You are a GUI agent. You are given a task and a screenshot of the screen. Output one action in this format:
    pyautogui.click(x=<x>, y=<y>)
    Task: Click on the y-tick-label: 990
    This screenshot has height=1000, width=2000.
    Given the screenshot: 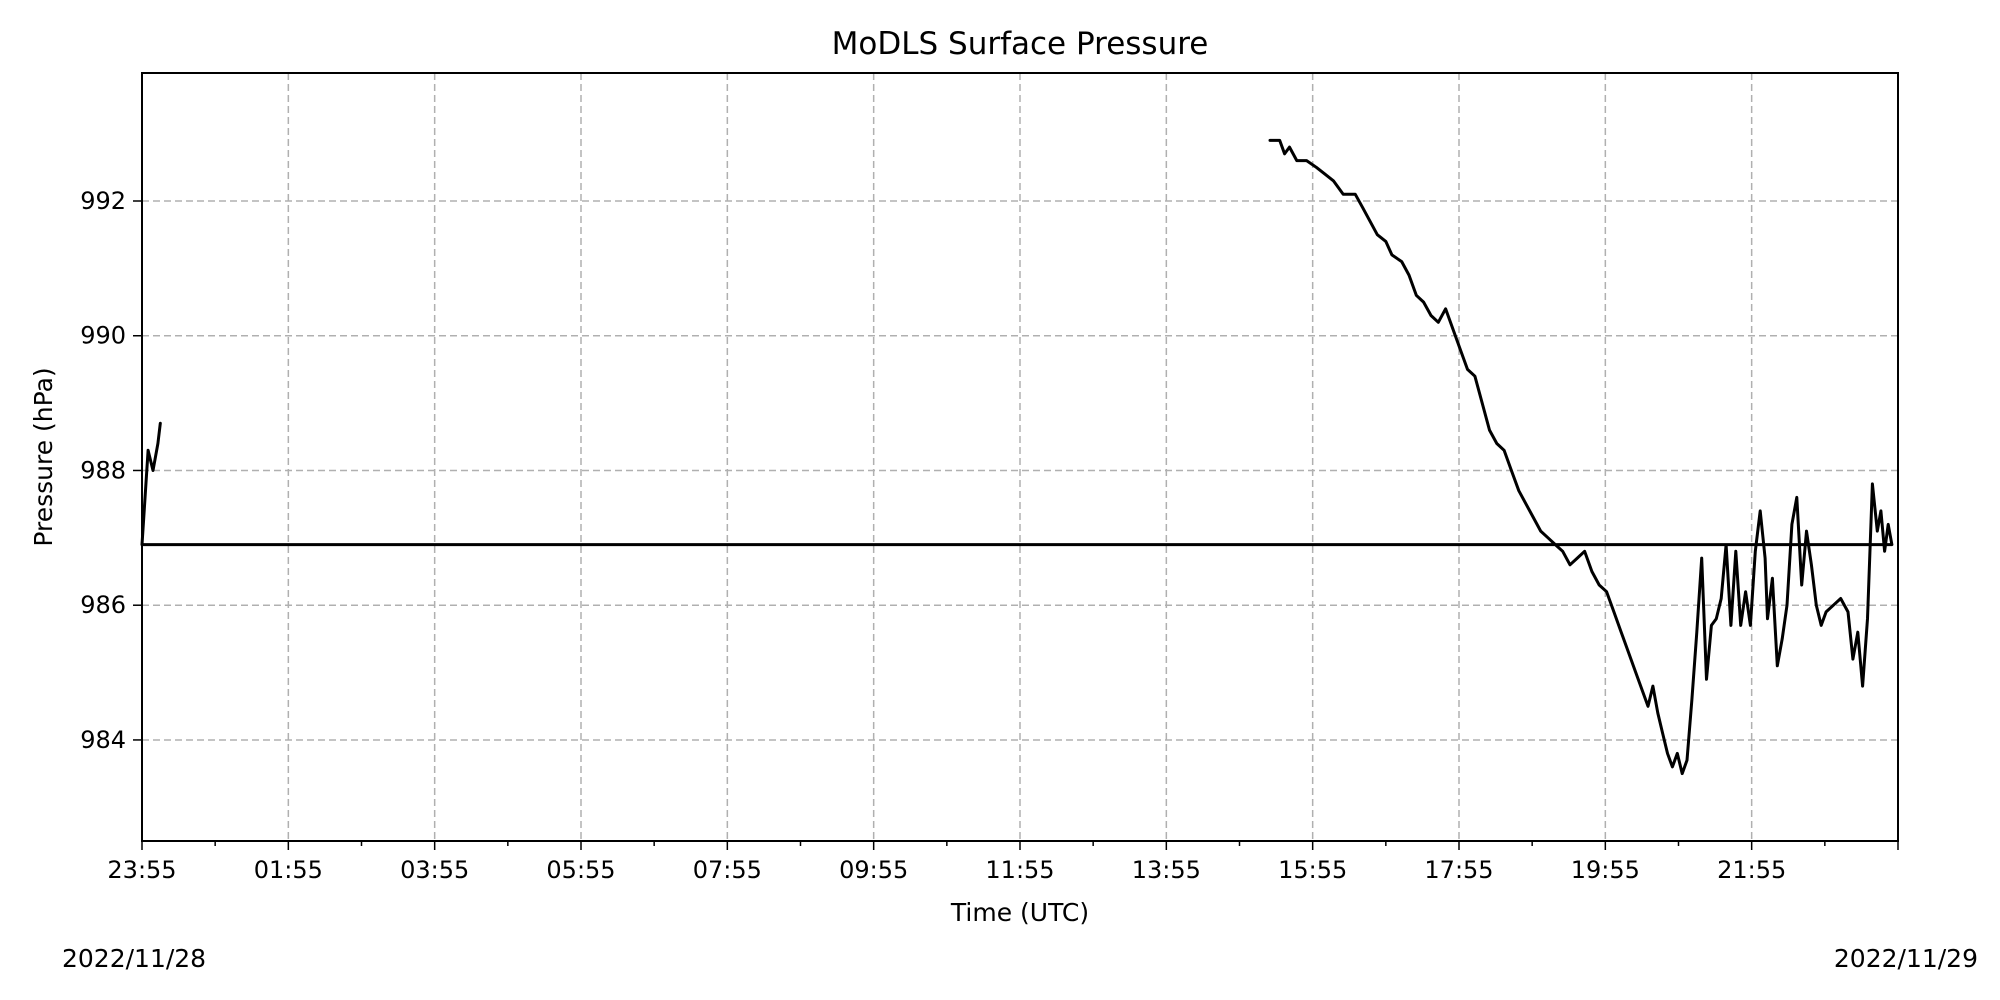 What is the action you would take?
    pyautogui.click(x=103, y=336)
    